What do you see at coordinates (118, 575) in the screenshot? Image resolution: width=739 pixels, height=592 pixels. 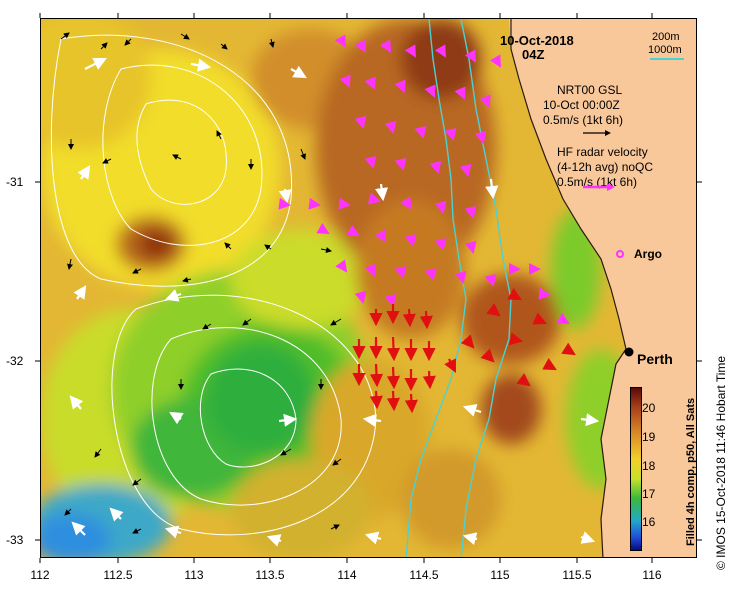 I see `x-tick-112-5: 112.5` at bounding box center [118, 575].